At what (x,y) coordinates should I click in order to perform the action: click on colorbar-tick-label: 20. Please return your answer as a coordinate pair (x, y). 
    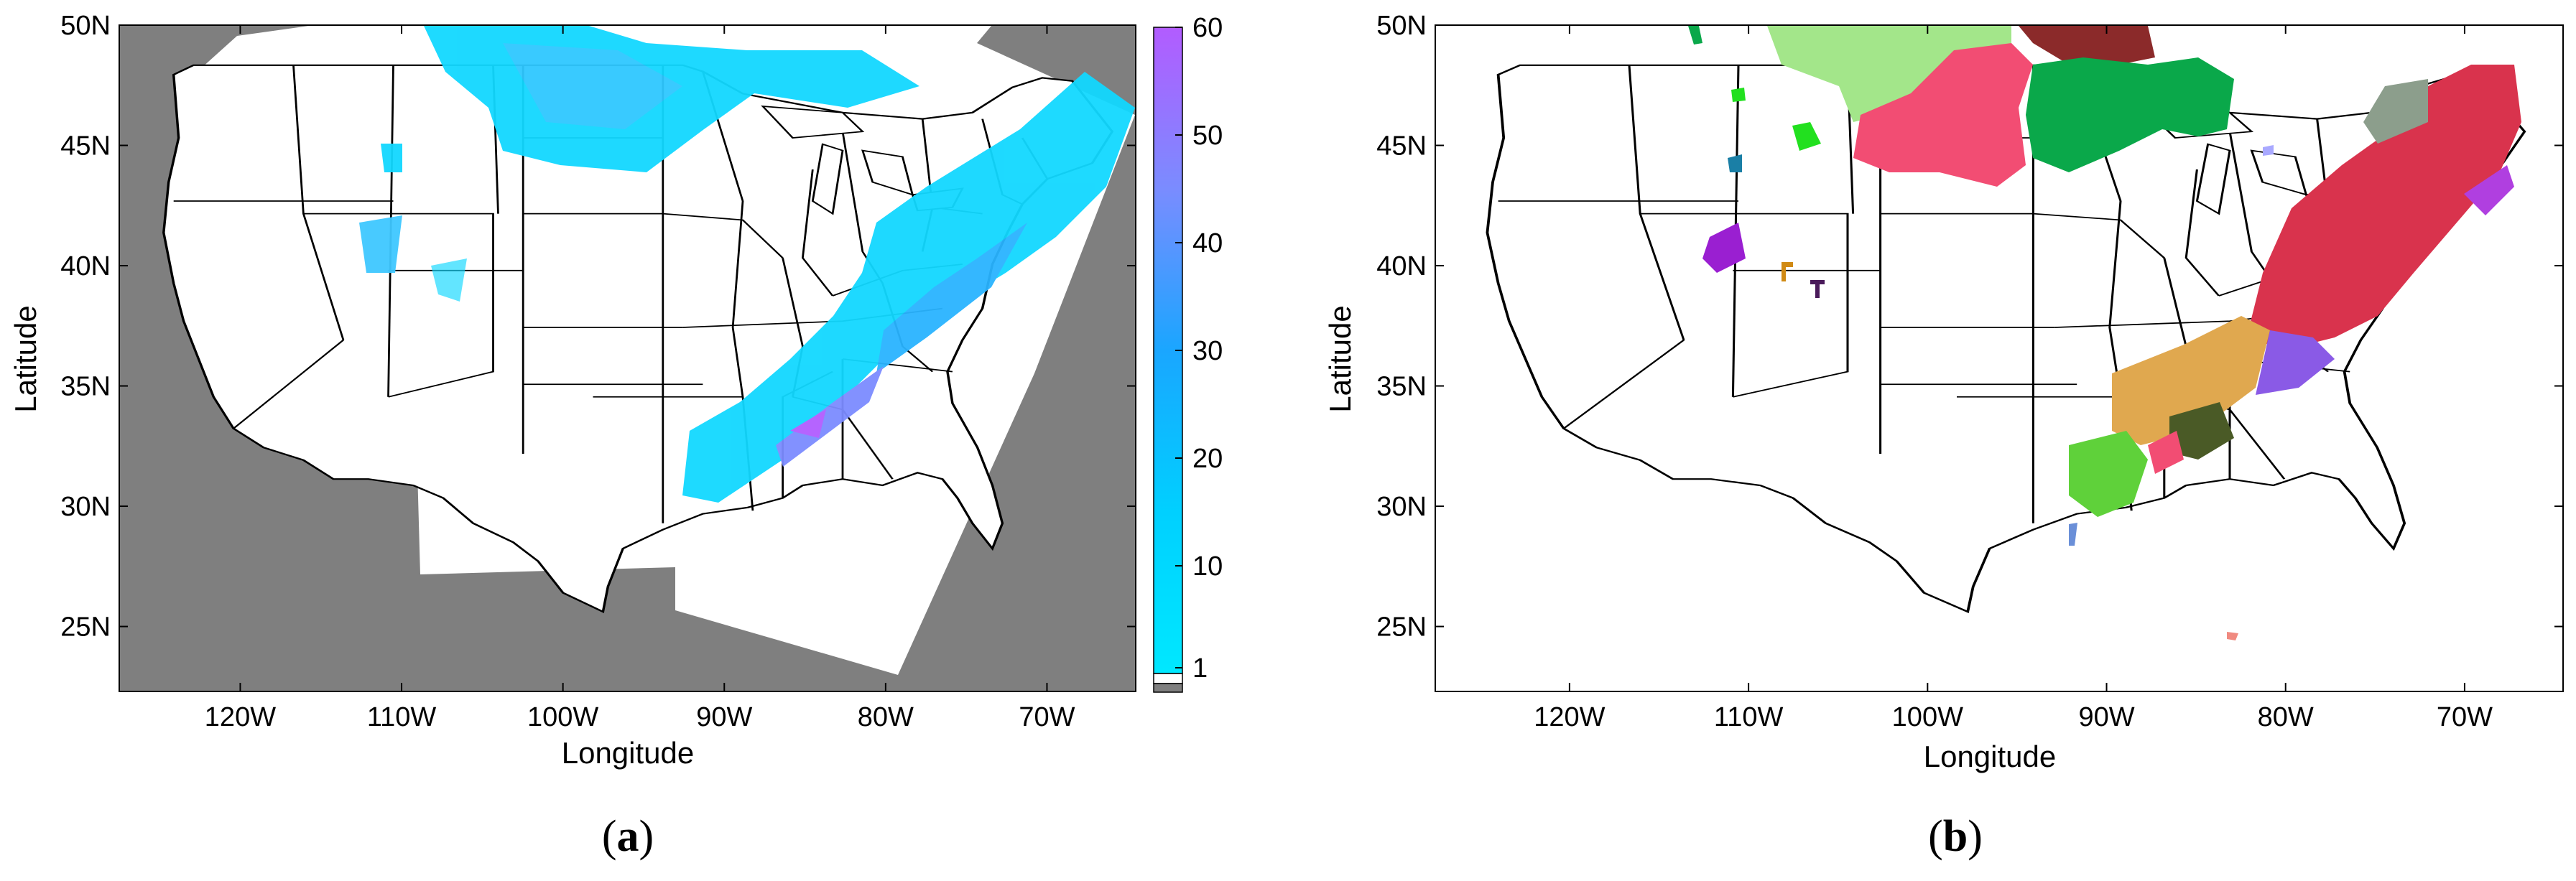
    Looking at the image, I should click on (1207, 459).